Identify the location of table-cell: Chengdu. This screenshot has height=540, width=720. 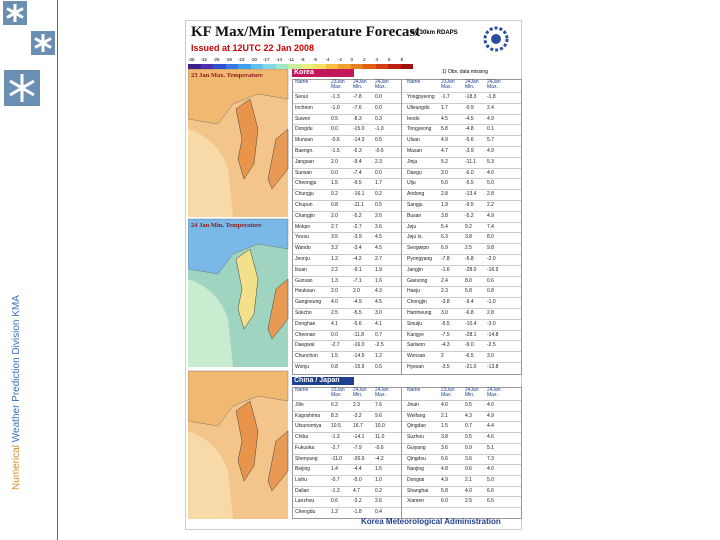
(305, 512).